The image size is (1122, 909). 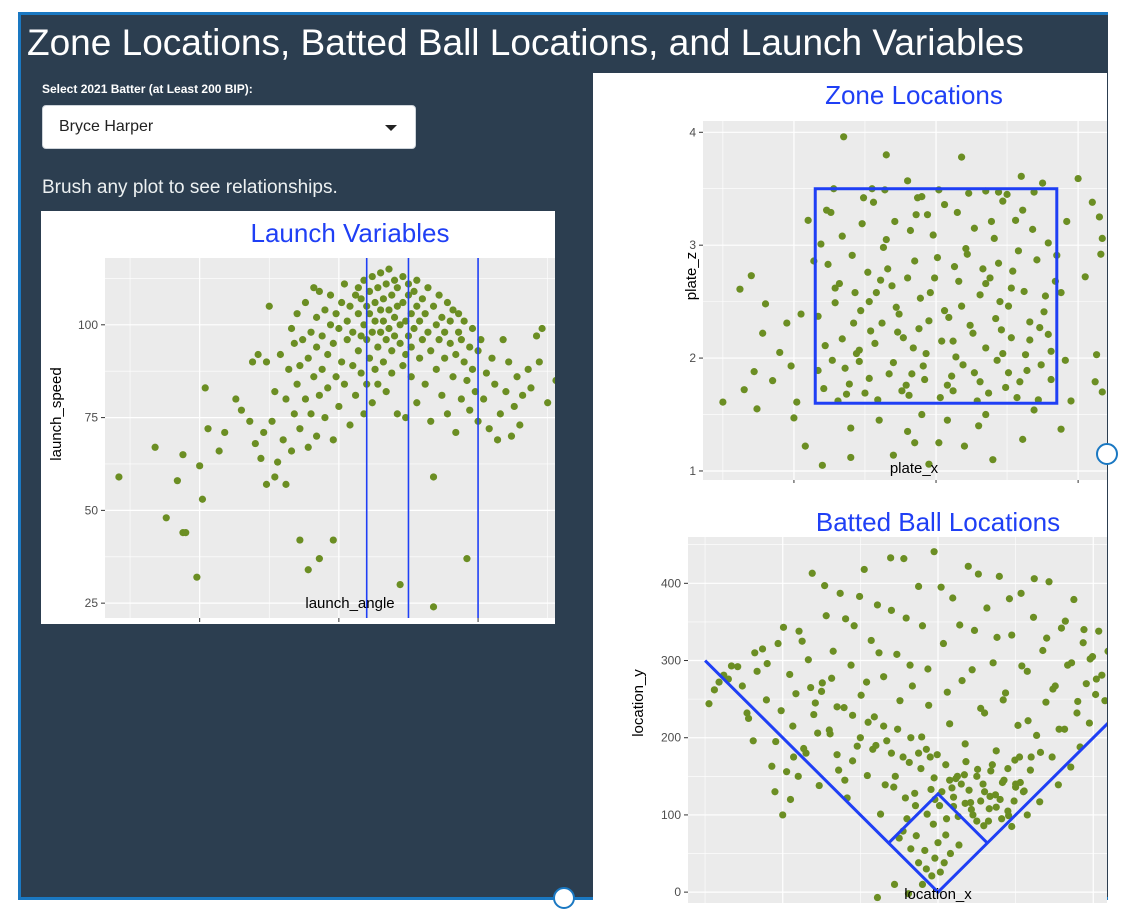 I want to click on resize-handle-bottom, so click(x=564, y=898).